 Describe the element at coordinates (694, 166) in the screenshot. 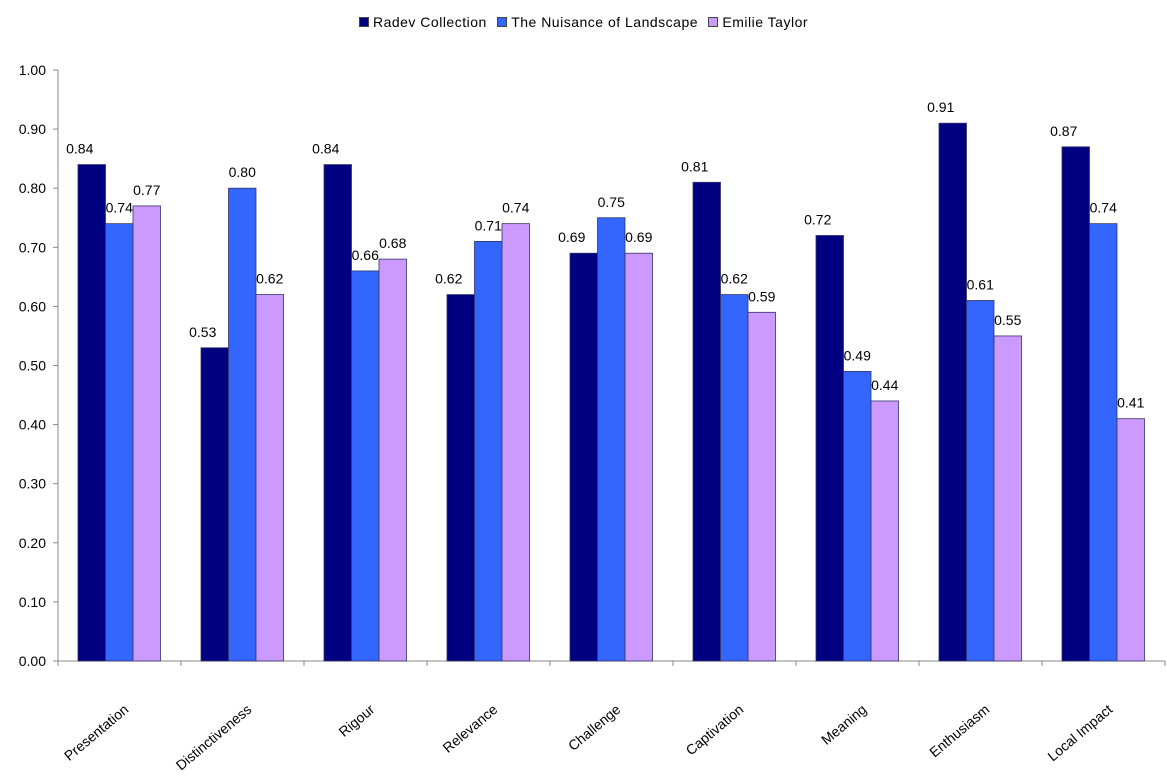

I see `data-label: 0.81` at that location.